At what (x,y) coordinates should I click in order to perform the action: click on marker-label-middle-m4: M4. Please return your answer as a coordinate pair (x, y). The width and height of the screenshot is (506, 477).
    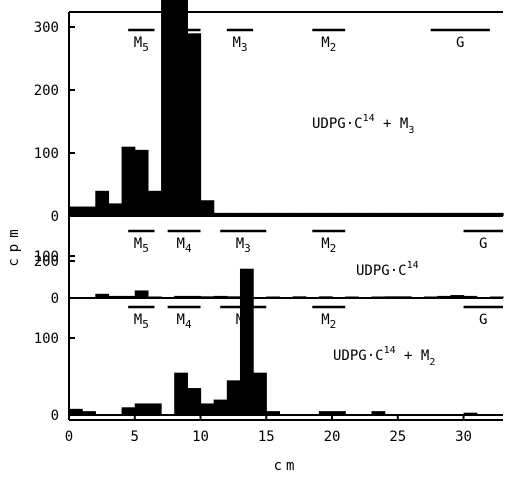
    Looking at the image, I should click on (184, 245).